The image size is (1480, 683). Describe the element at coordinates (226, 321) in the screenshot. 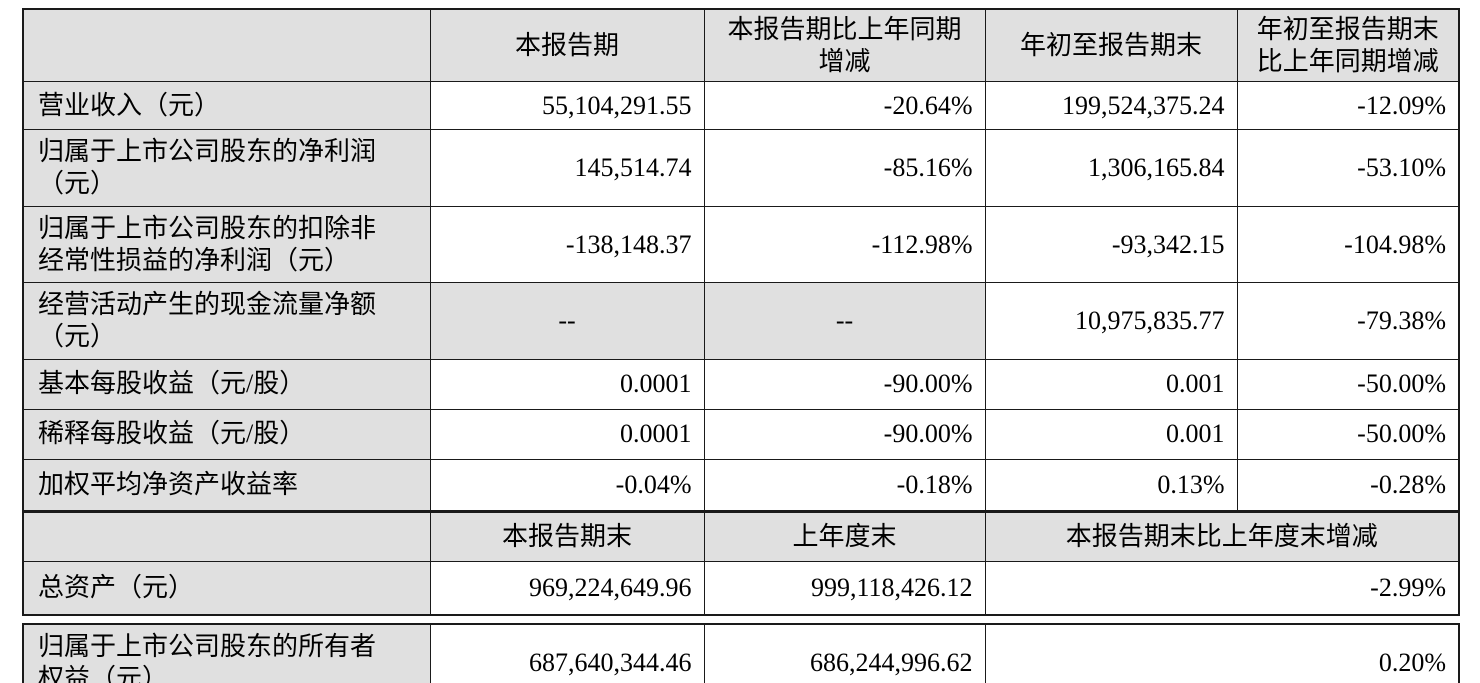

I see `row-label: 经营活动产生的现金流量净额（元）` at that location.